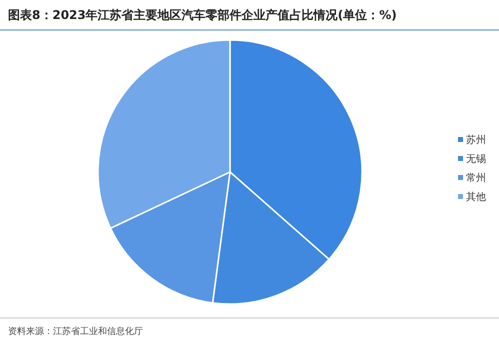  I want to click on chart-title: 图表8：2023年江苏省主要地区汽车零部件企业产值占比情况(单位：%), so click(202, 15).